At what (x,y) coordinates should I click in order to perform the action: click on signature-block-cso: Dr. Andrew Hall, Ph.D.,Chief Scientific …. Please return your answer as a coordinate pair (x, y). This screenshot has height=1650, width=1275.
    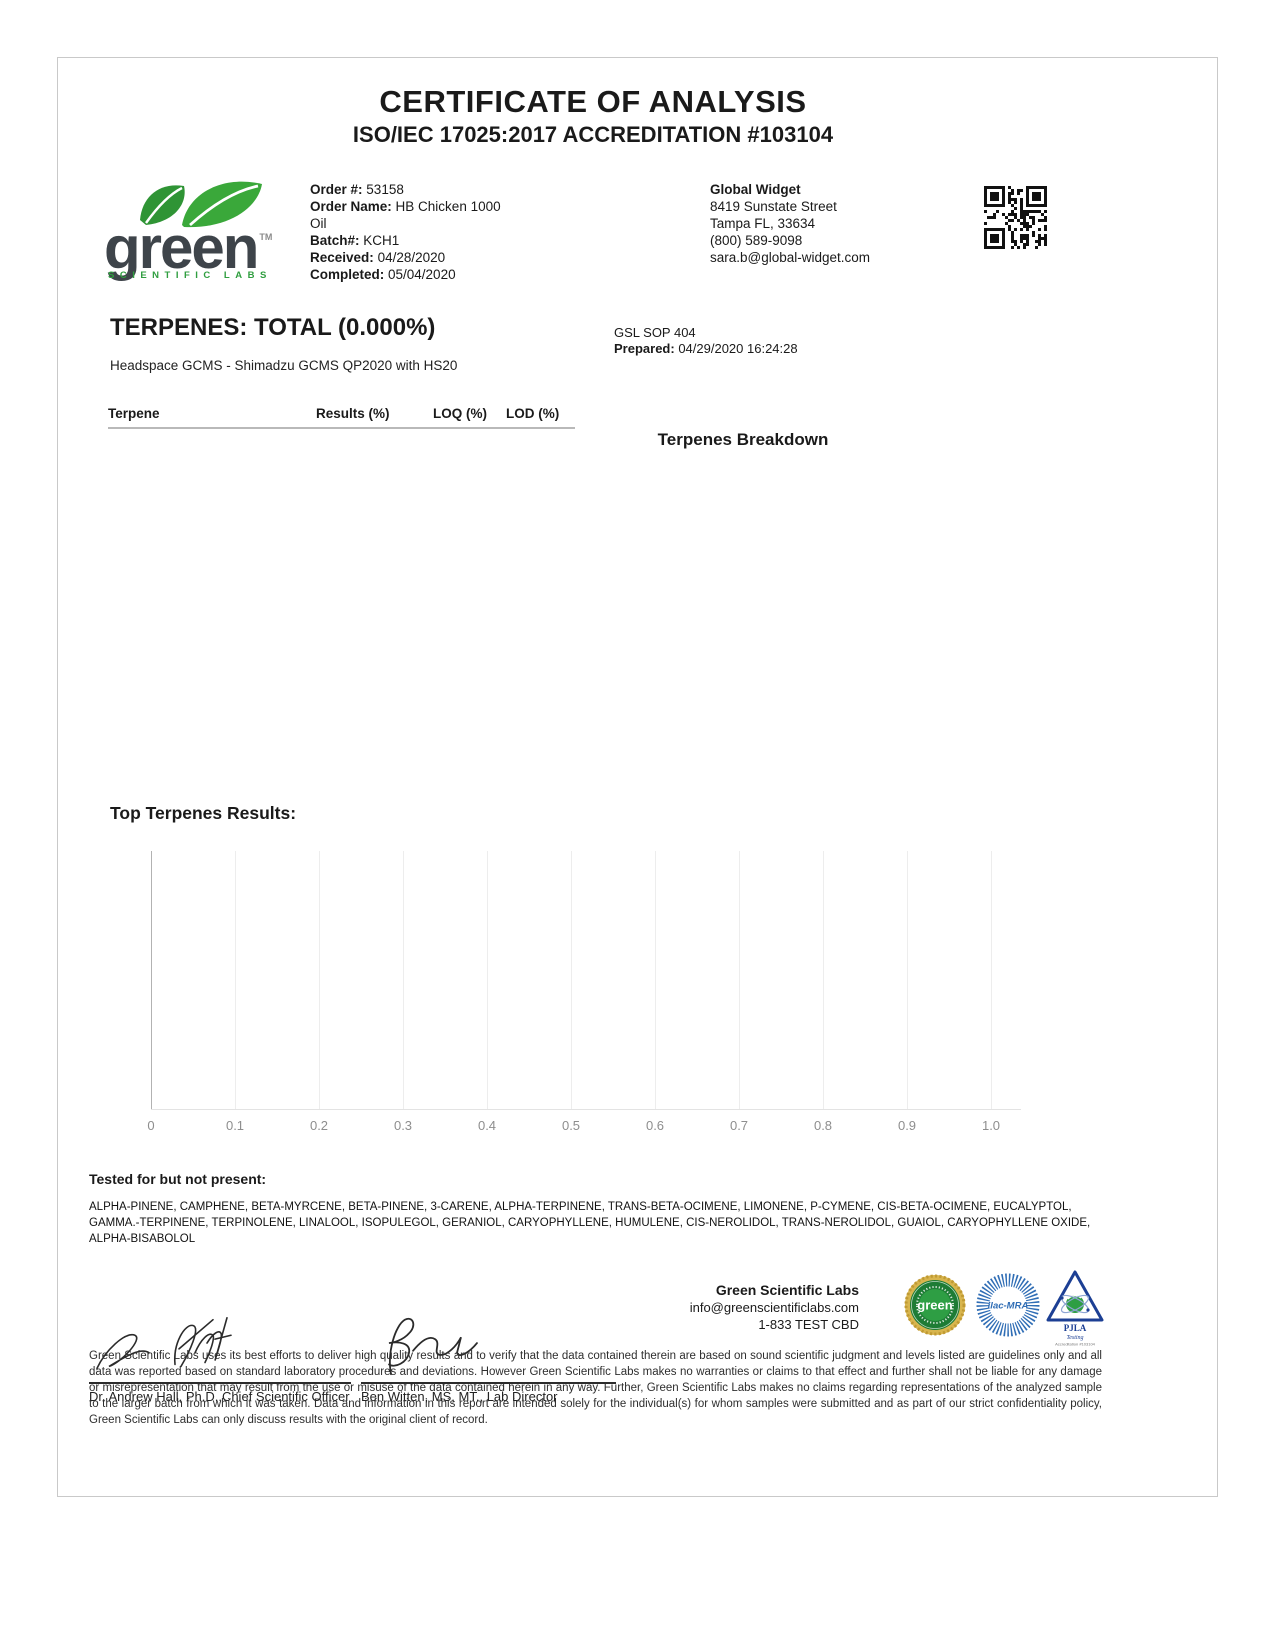
    Looking at the image, I should click on (220, 1356).